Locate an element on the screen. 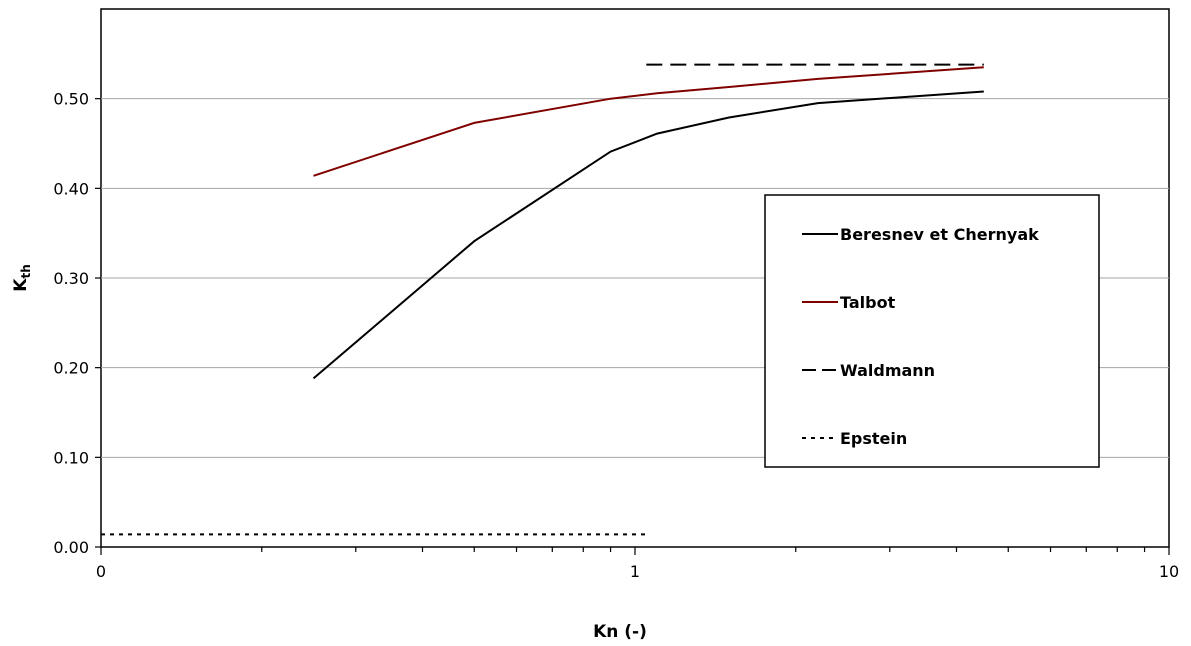 The image size is (1191, 646). y-tick-label: 0.10 is located at coordinates (71, 457).